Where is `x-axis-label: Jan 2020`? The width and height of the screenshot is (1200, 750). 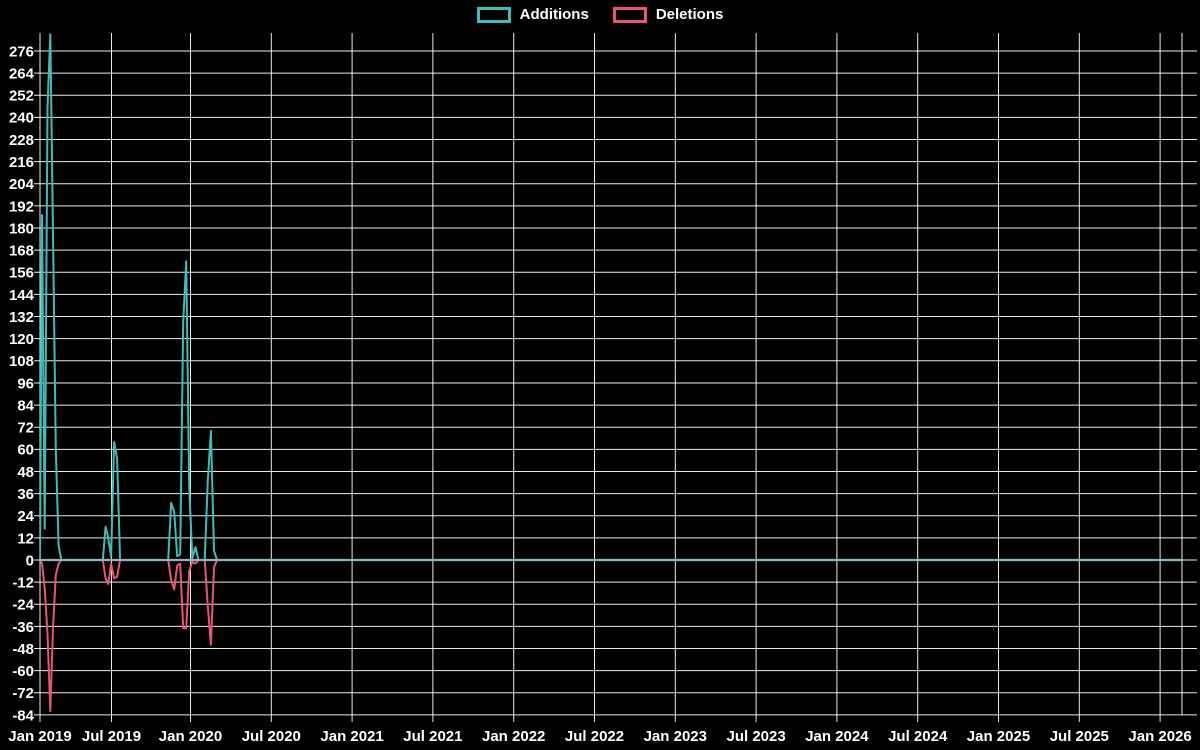 x-axis-label: Jan 2020 is located at coordinates (190, 736).